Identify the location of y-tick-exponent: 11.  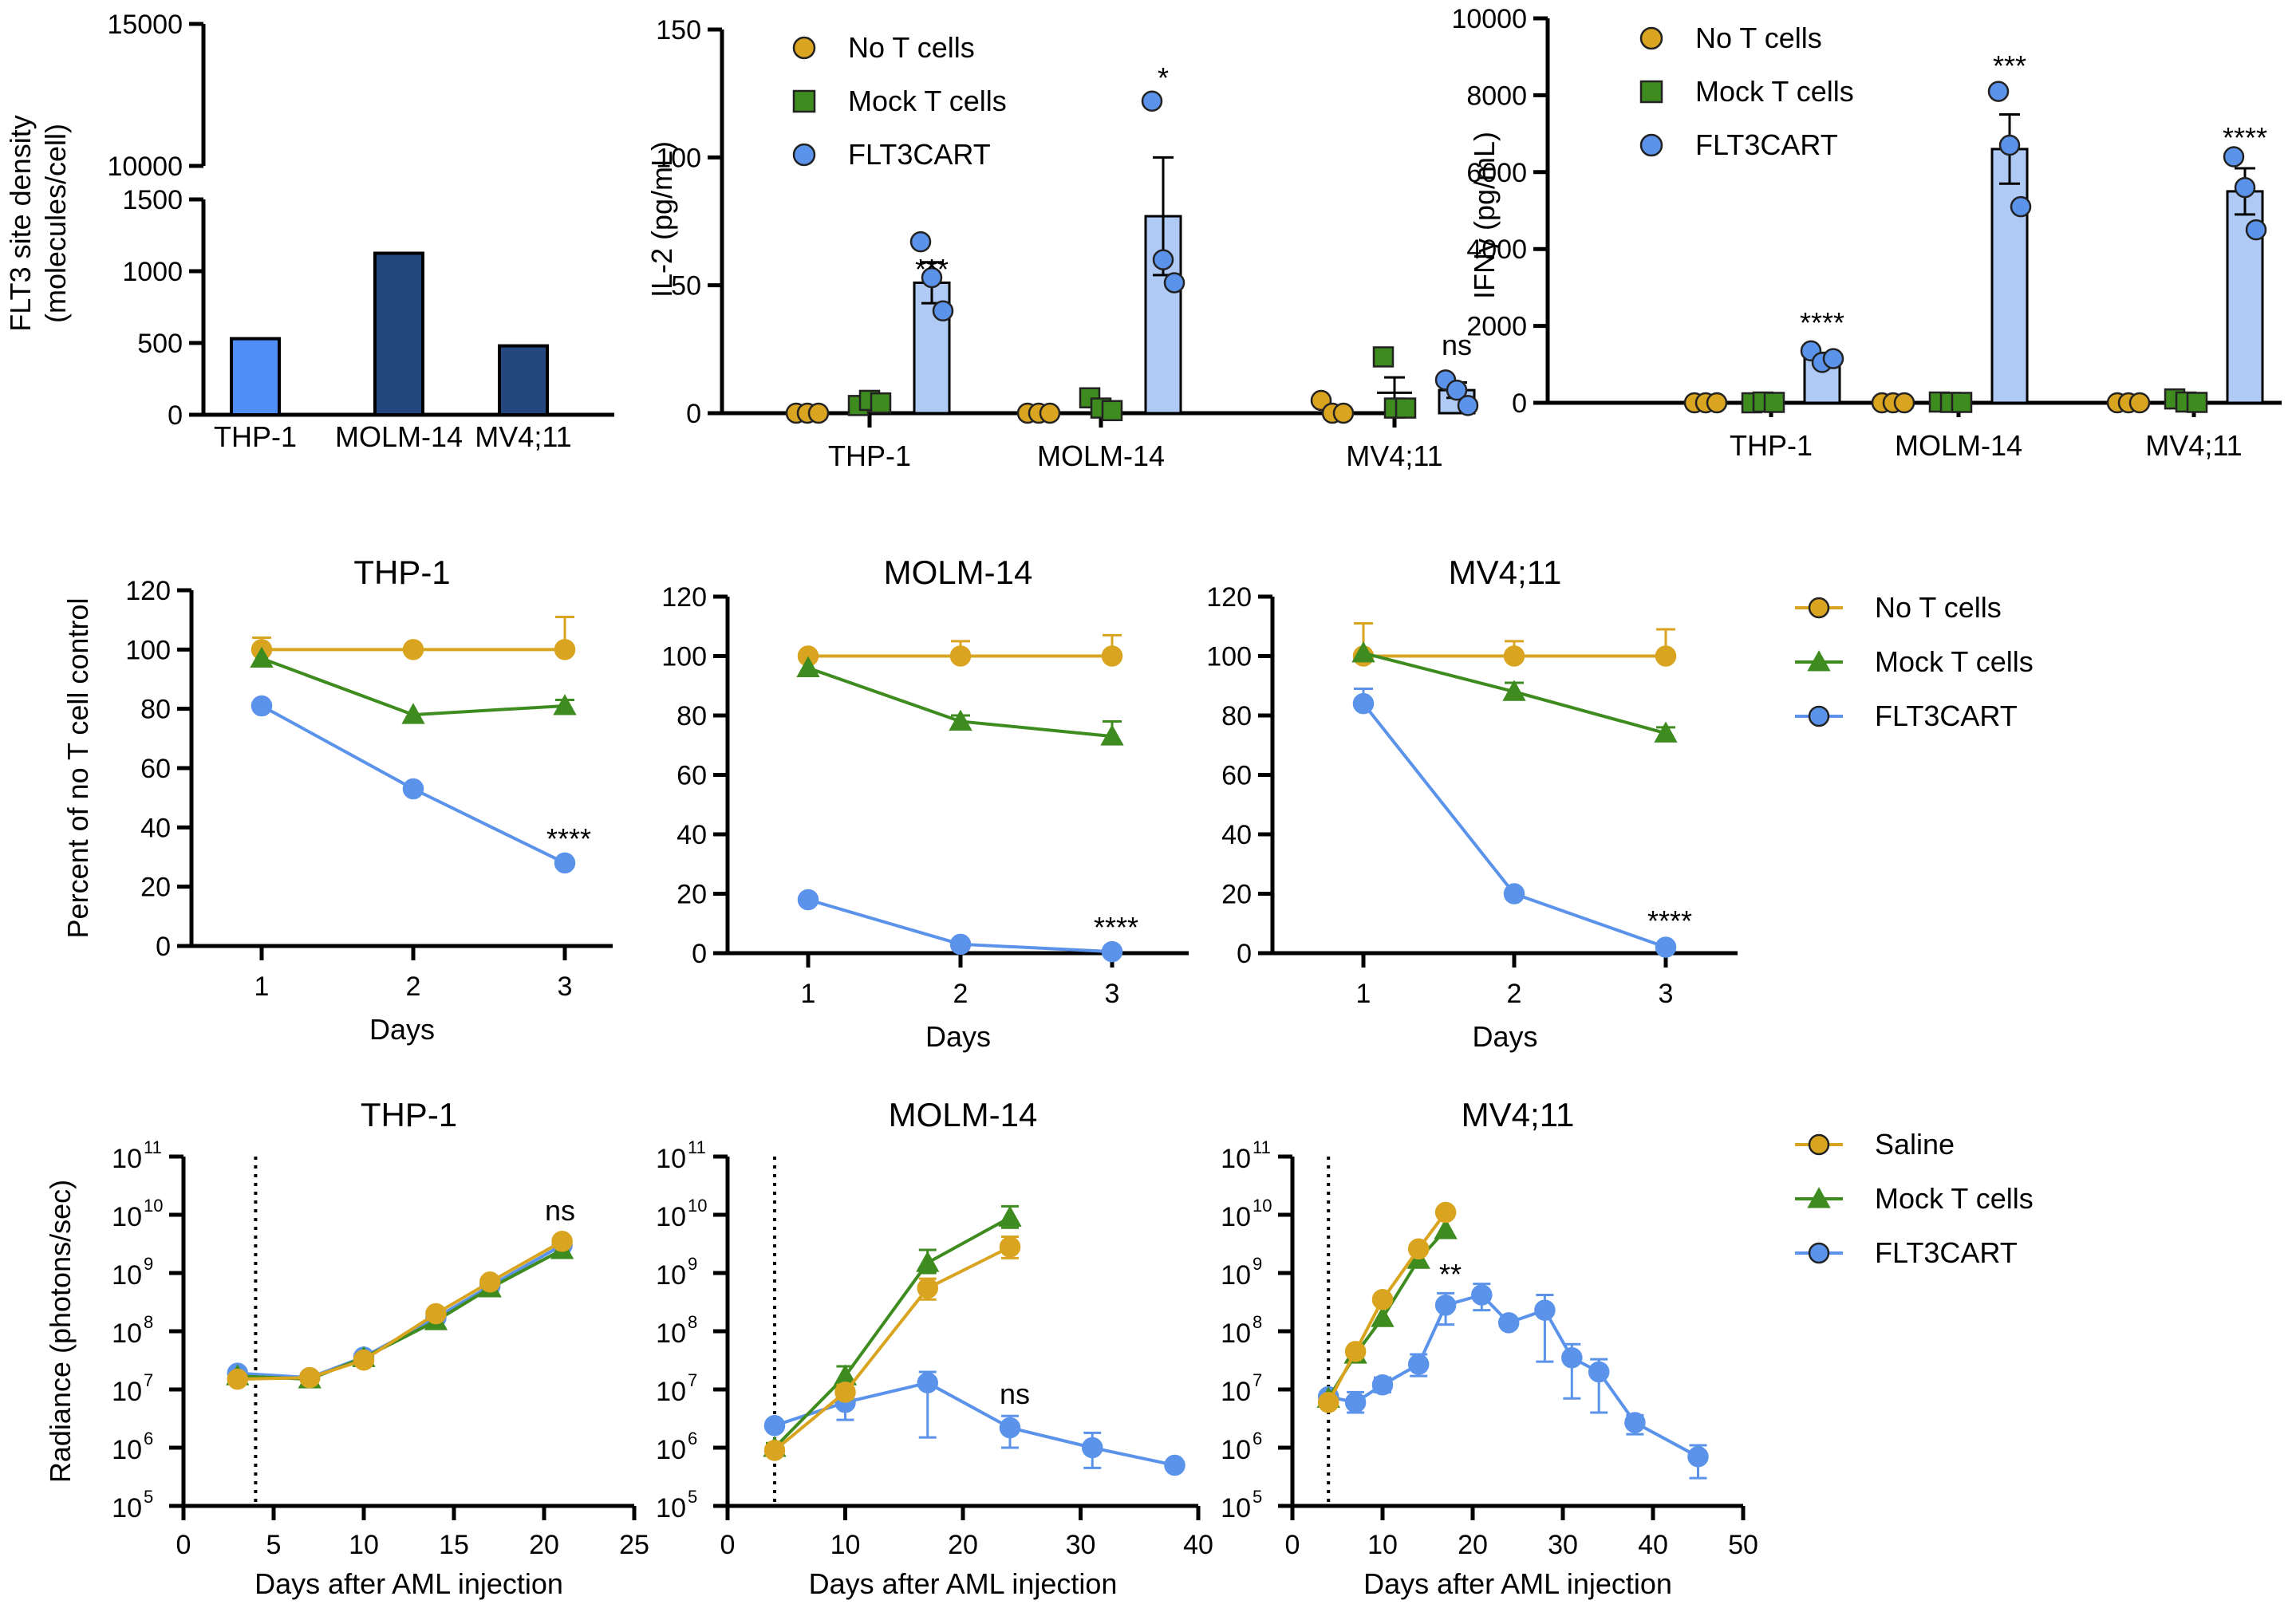
(697, 1147).